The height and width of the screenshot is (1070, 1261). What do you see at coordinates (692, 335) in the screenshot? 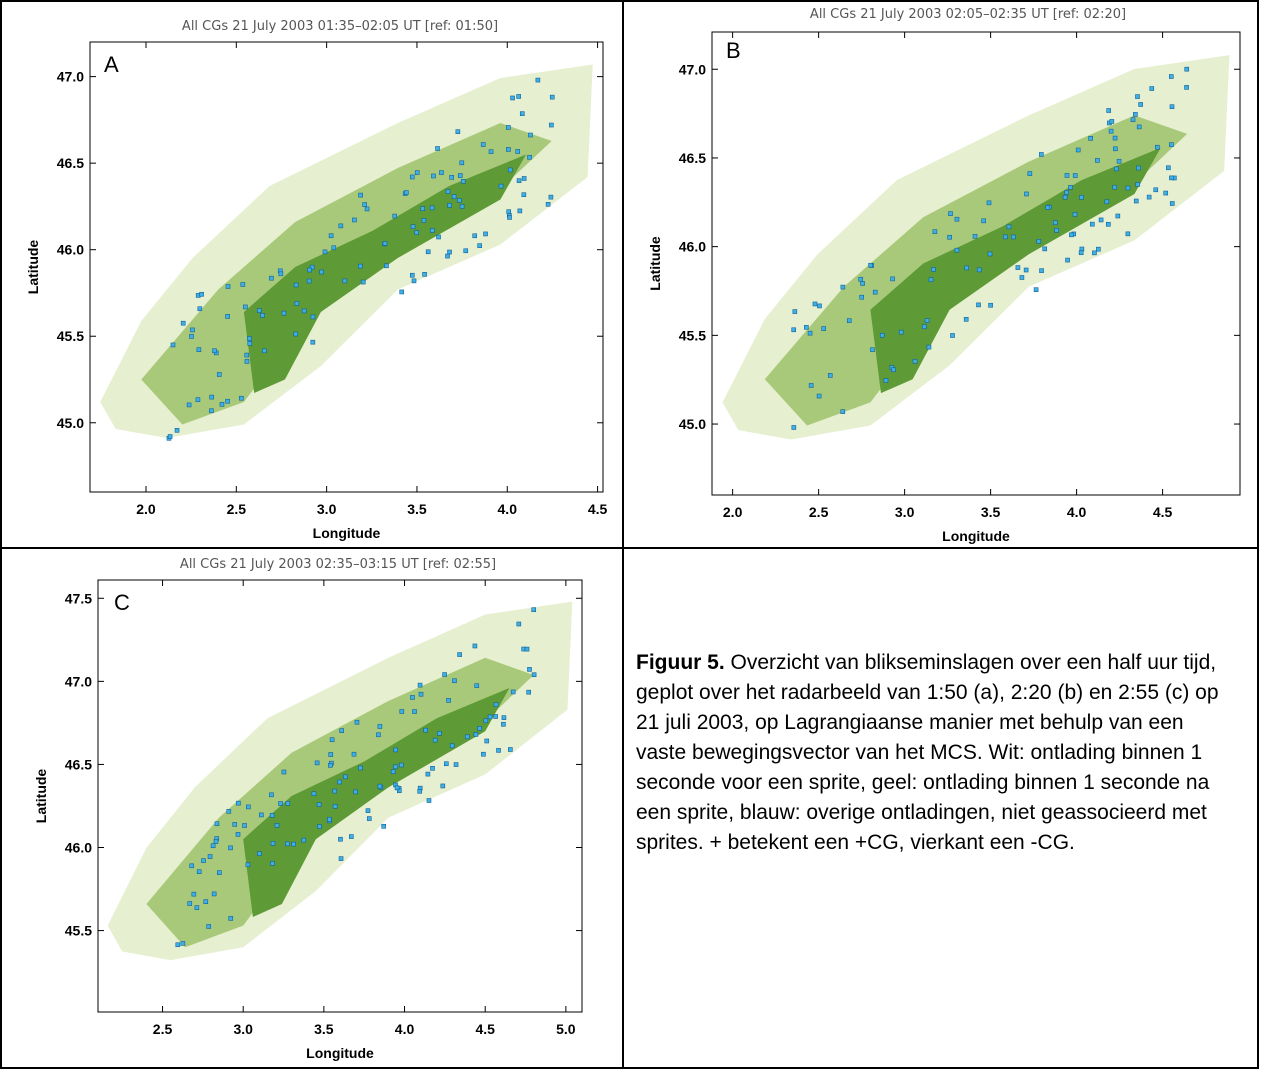
I see `y-tick-label: 45.5` at bounding box center [692, 335].